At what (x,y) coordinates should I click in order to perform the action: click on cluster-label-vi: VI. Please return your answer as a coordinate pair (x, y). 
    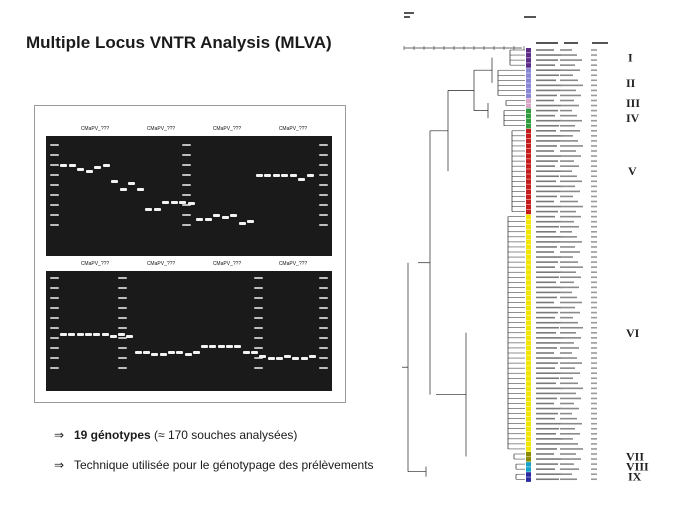
    Looking at the image, I should click on (633, 333).